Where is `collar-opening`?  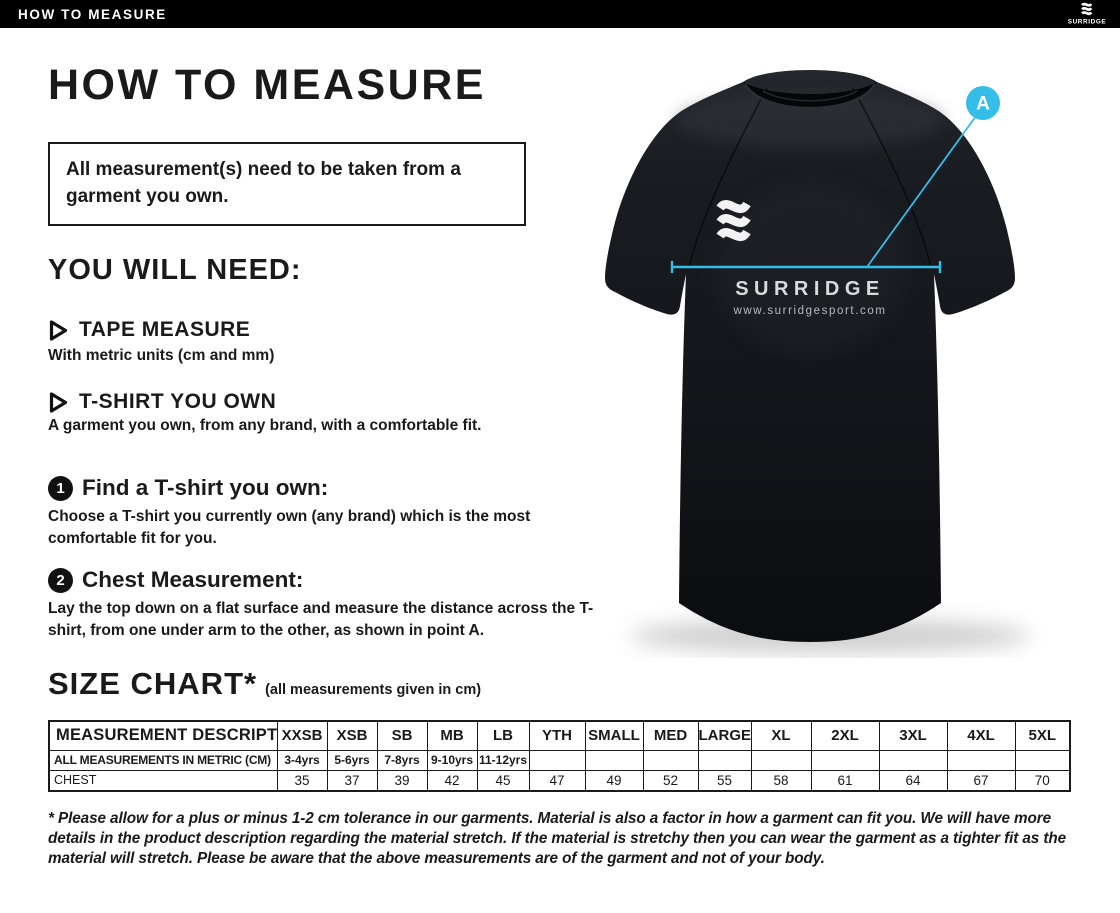 collar-opening is located at coordinates (810, 95).